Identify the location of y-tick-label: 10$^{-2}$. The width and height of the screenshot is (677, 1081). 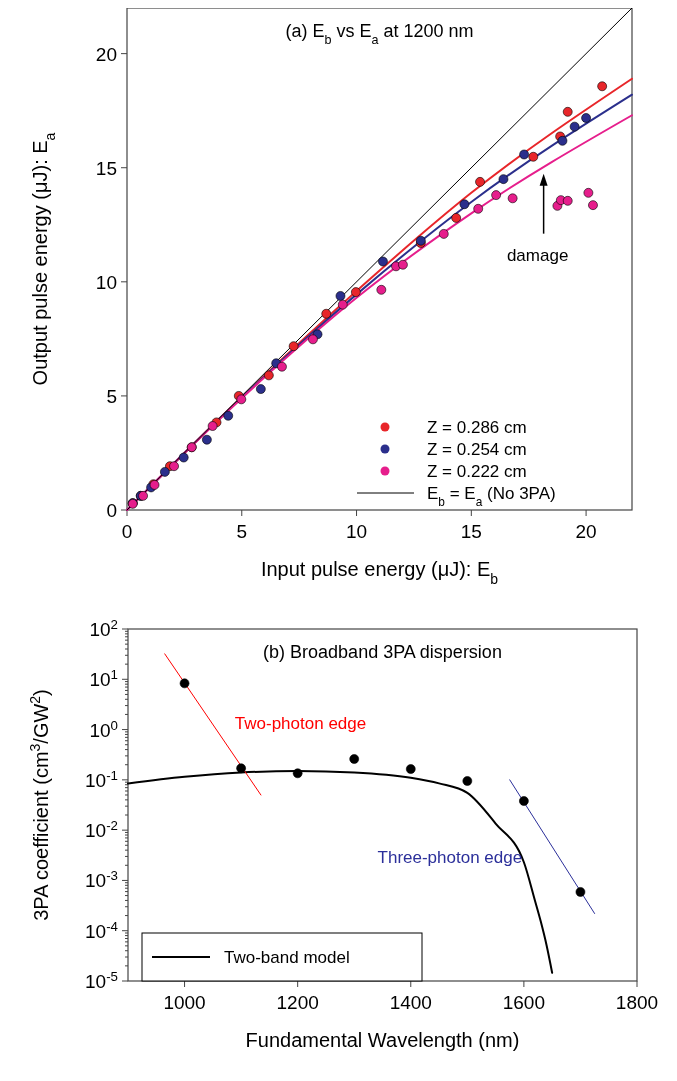
(101, 829).